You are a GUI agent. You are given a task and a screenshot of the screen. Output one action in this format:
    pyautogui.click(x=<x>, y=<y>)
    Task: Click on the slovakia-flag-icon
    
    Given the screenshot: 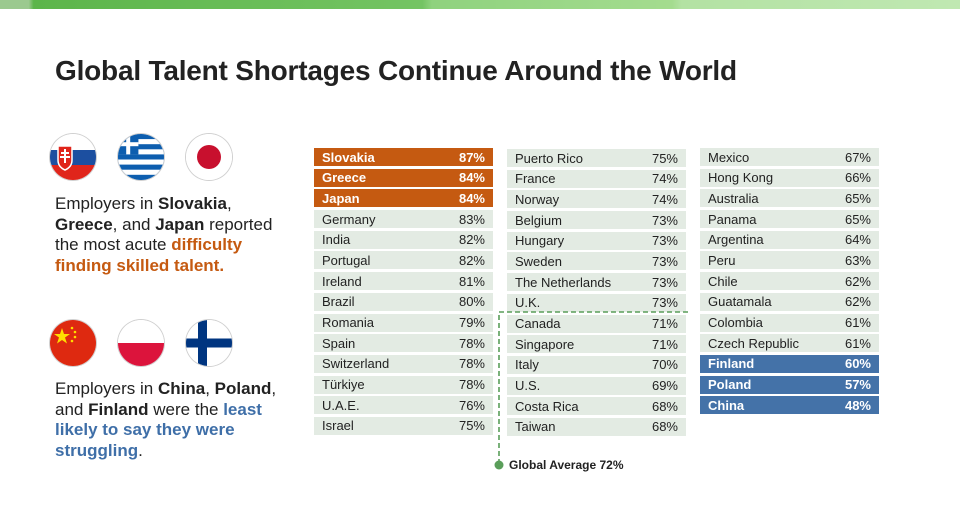 What is the action you would take?
    pyautogui.click(x=73, y=157)
    